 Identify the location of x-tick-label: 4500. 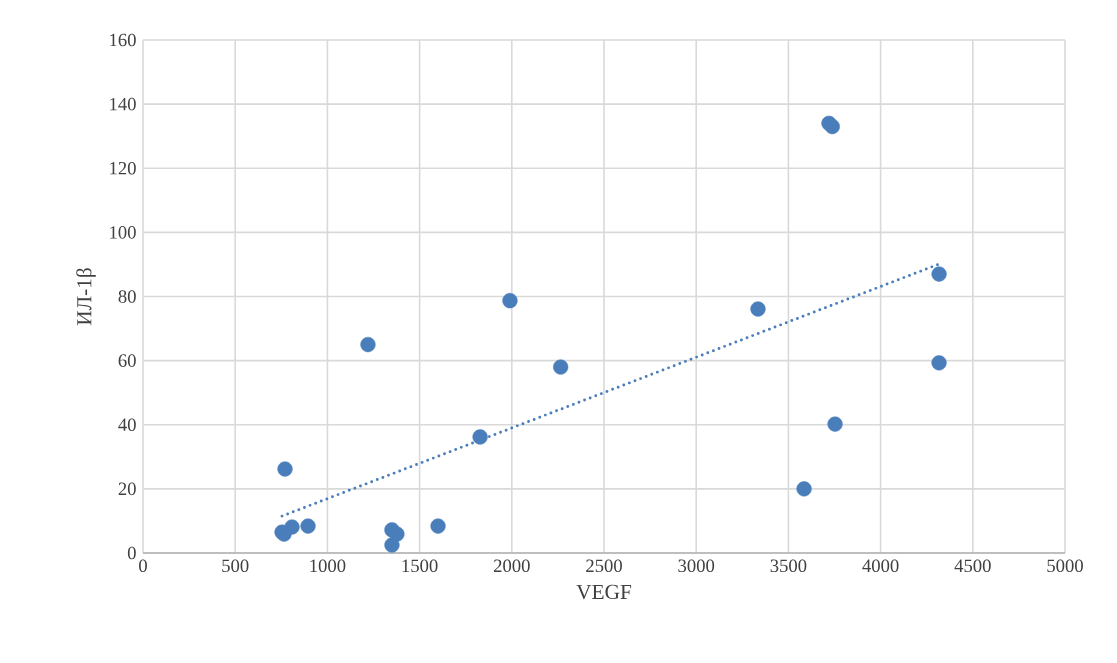
(972, 566).